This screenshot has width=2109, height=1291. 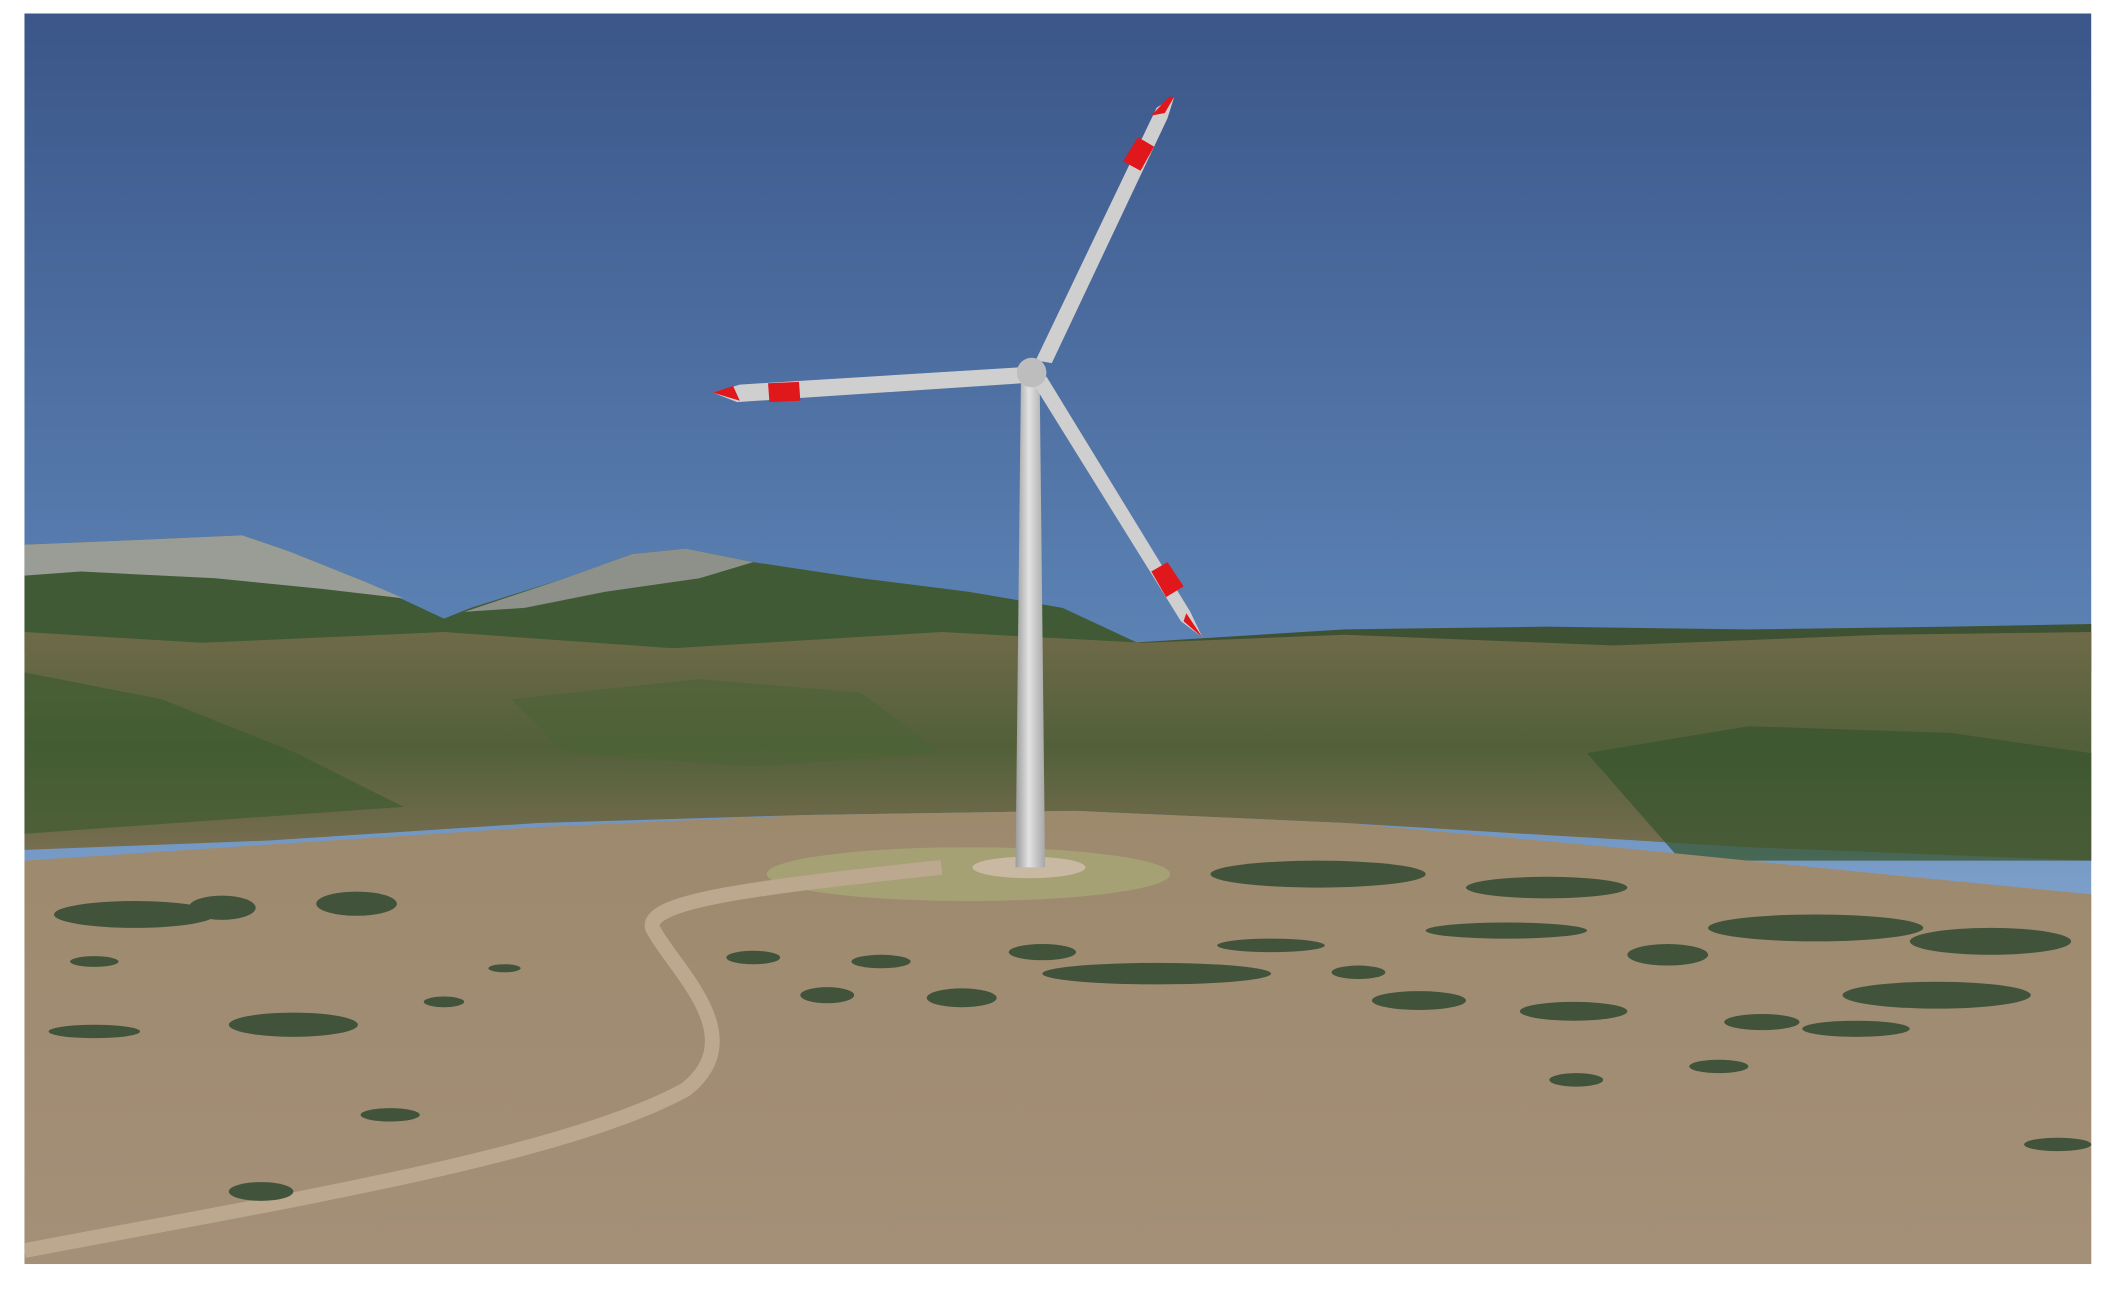 I want to click on tower, so click(x=1030, y=625).